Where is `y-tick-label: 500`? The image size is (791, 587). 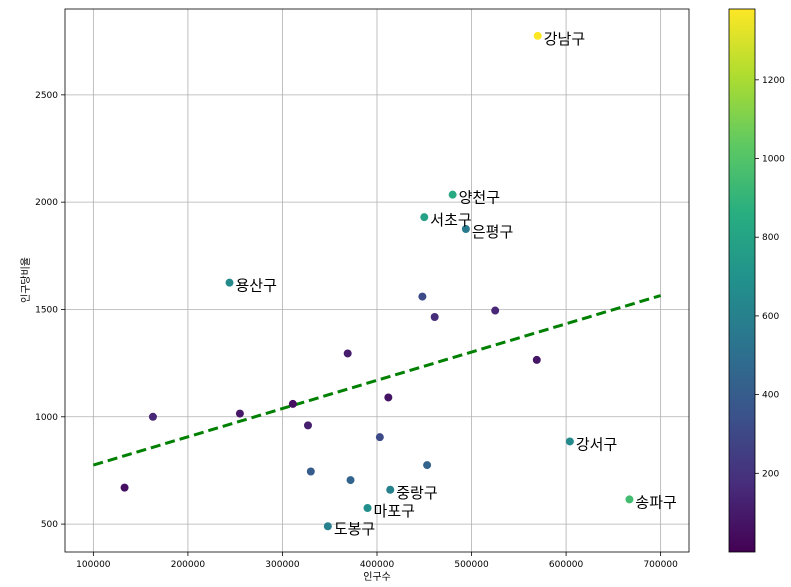 y-tick-label: 500 is located at coordinates (49, 525).